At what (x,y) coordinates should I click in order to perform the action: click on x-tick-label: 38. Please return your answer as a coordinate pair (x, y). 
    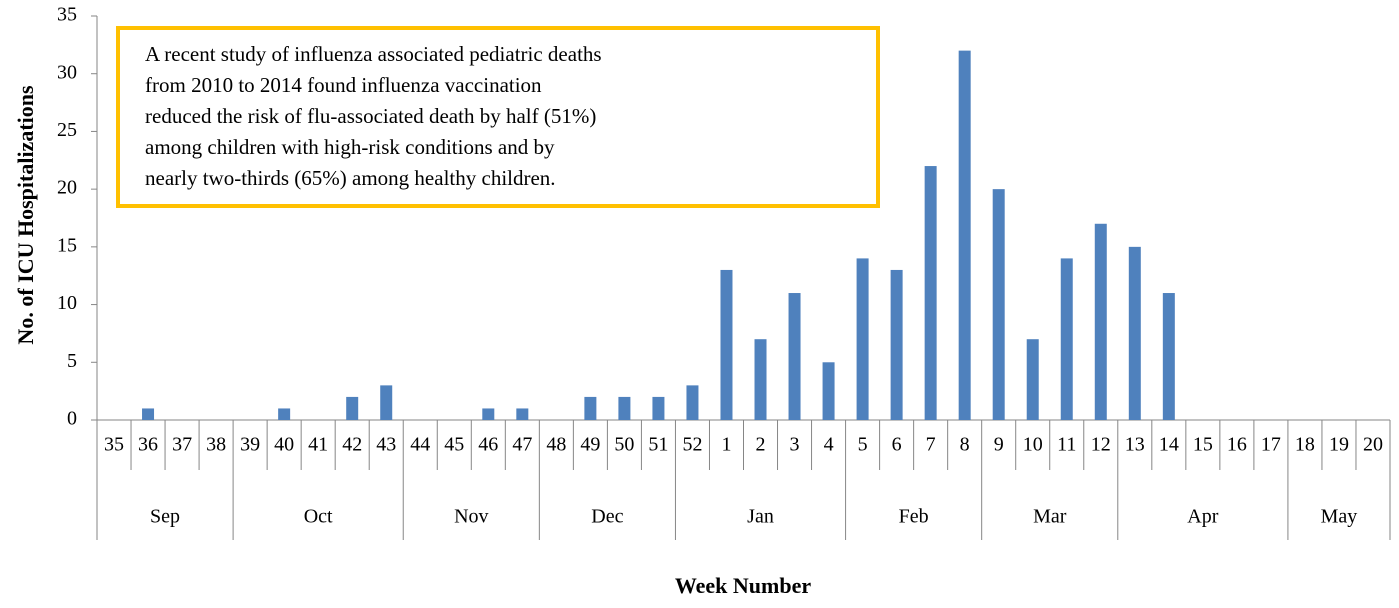
    Looking at the image, I should click on (216, 445).